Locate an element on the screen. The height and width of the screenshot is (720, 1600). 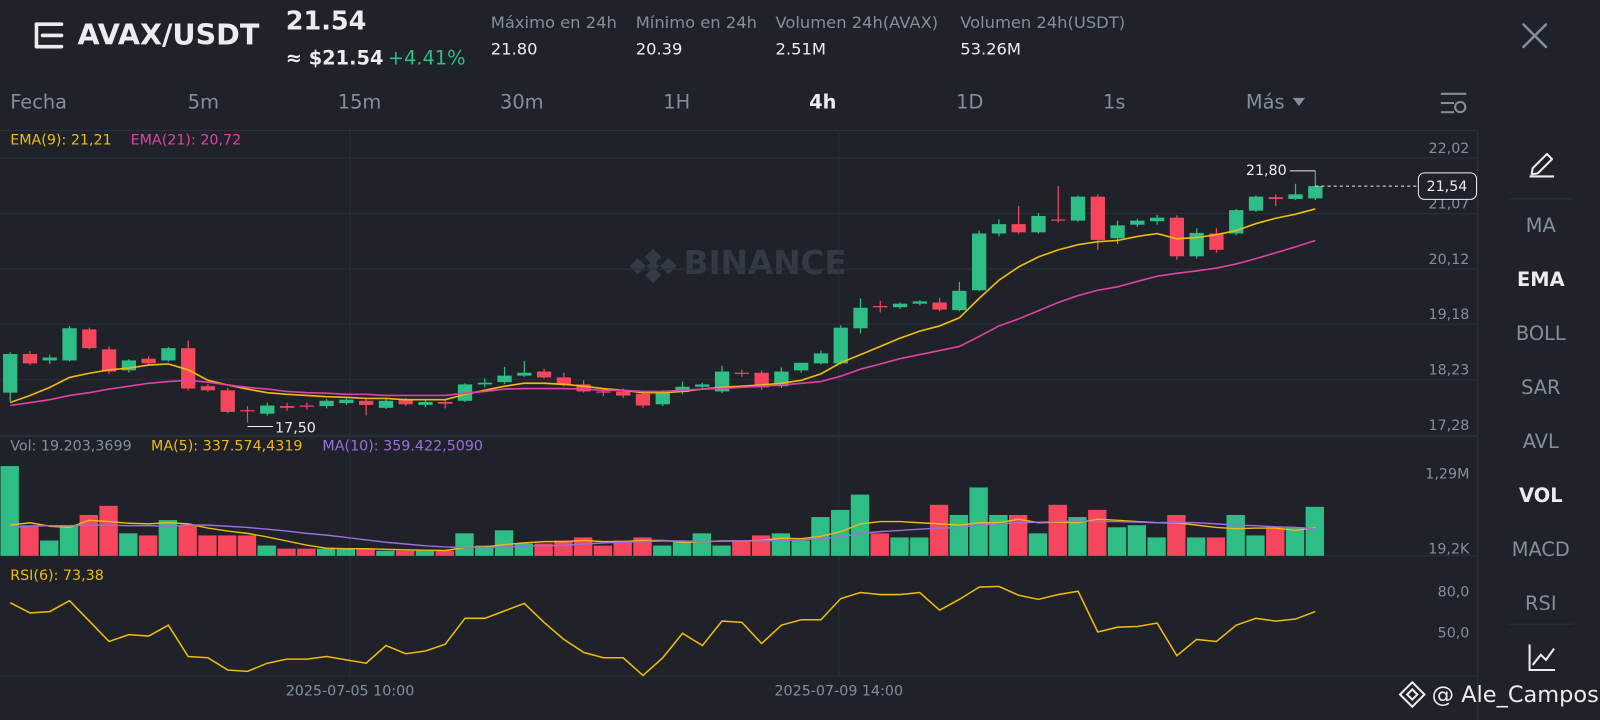
indicator-tab: BOLL is located at coordinates (1541, 333).